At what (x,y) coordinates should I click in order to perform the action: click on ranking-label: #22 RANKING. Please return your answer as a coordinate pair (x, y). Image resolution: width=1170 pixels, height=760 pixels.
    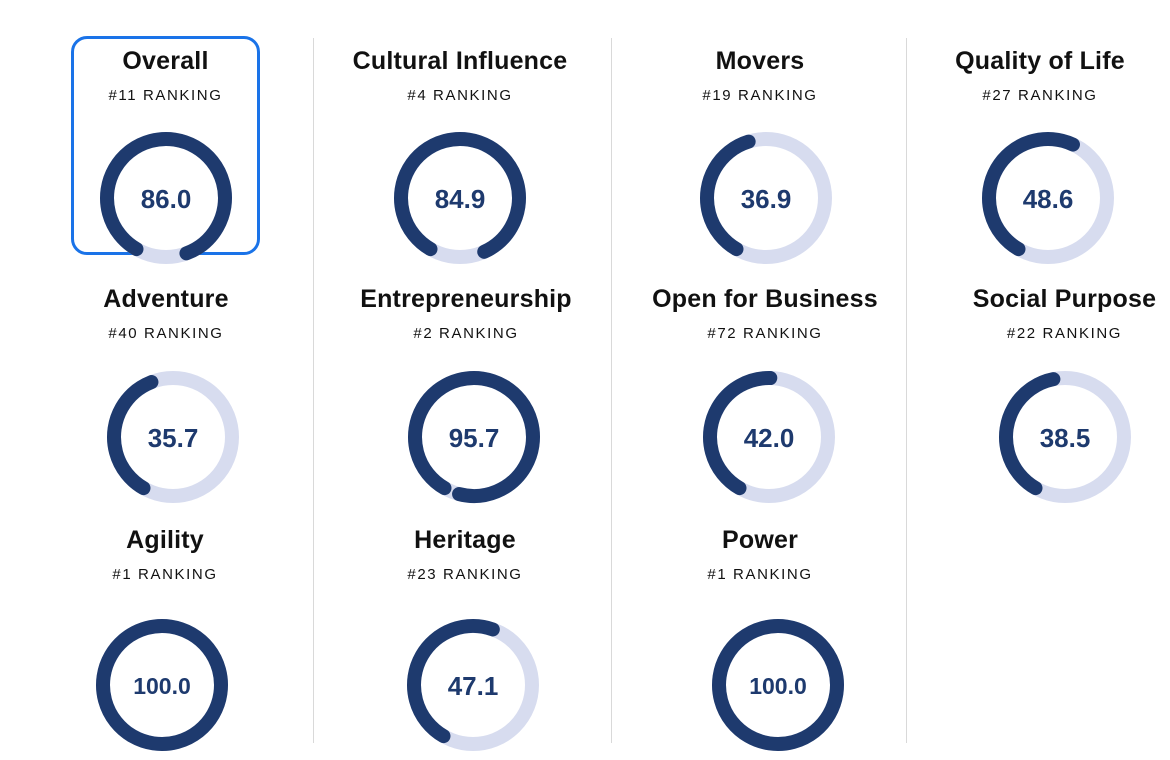
    Looking at the image, I should click on (1064, 333).